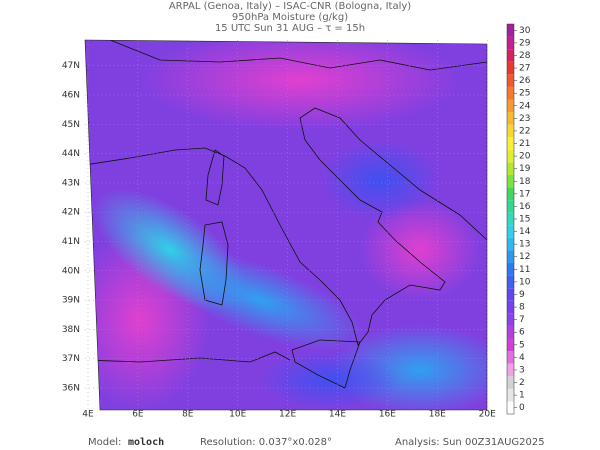  Describe the element at coordinates (524, 257) in the screenshot. I see `colorbar-label: 12` at that location.